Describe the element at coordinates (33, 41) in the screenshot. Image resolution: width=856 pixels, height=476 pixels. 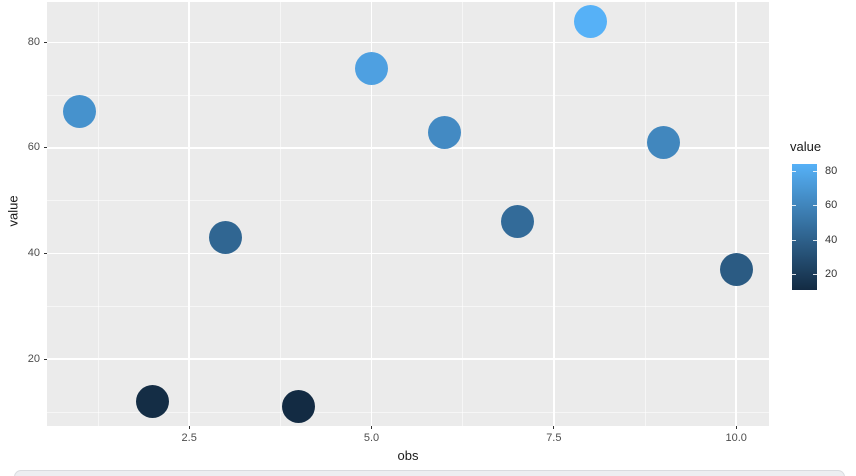
I see `y-axis-tick-label: 80` at that location.